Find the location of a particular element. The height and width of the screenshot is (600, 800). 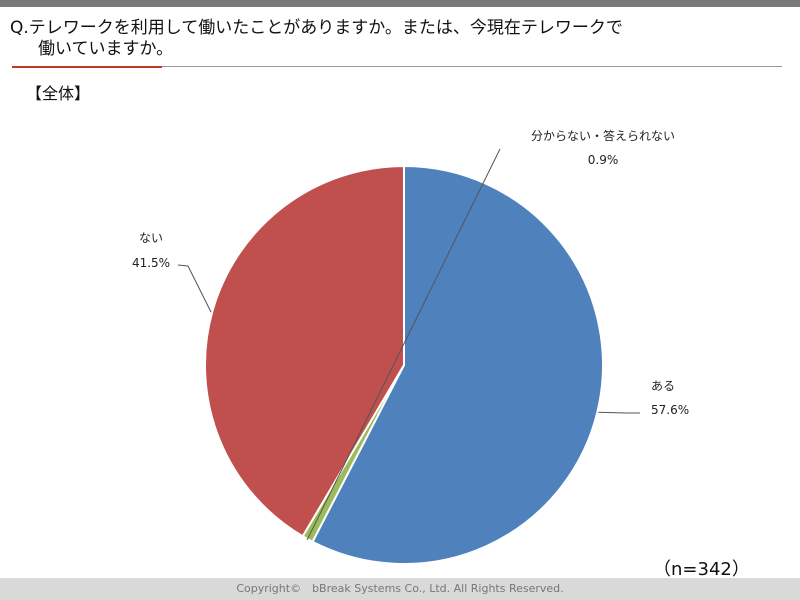

question-line-2: 働いていますか。 is located at coordinates (106, 49).